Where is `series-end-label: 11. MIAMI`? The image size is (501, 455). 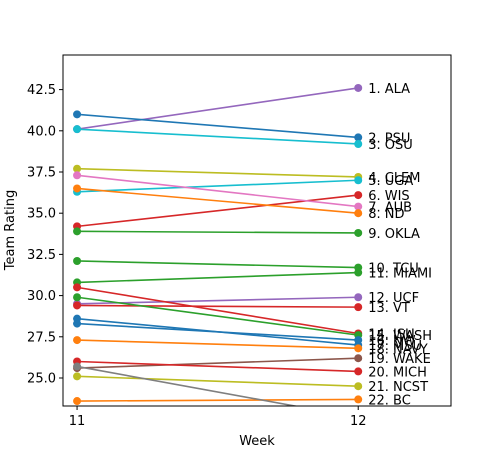 series-end-label: 11. MIAMI is located at coordinates (400, 274).